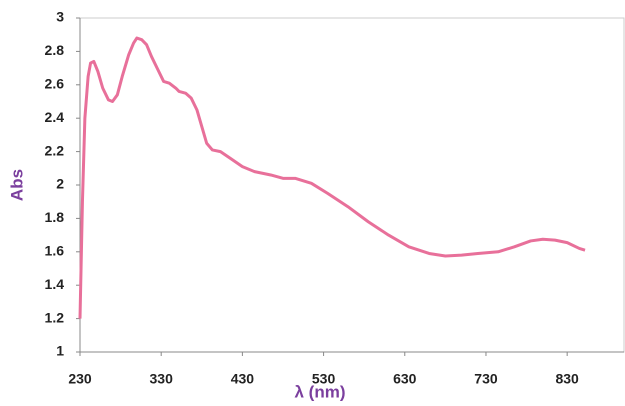  What do you see at coordinates (60, 17) in the screenshot?
I see `y-tick-label: 3` at bounding box center [60, 17].